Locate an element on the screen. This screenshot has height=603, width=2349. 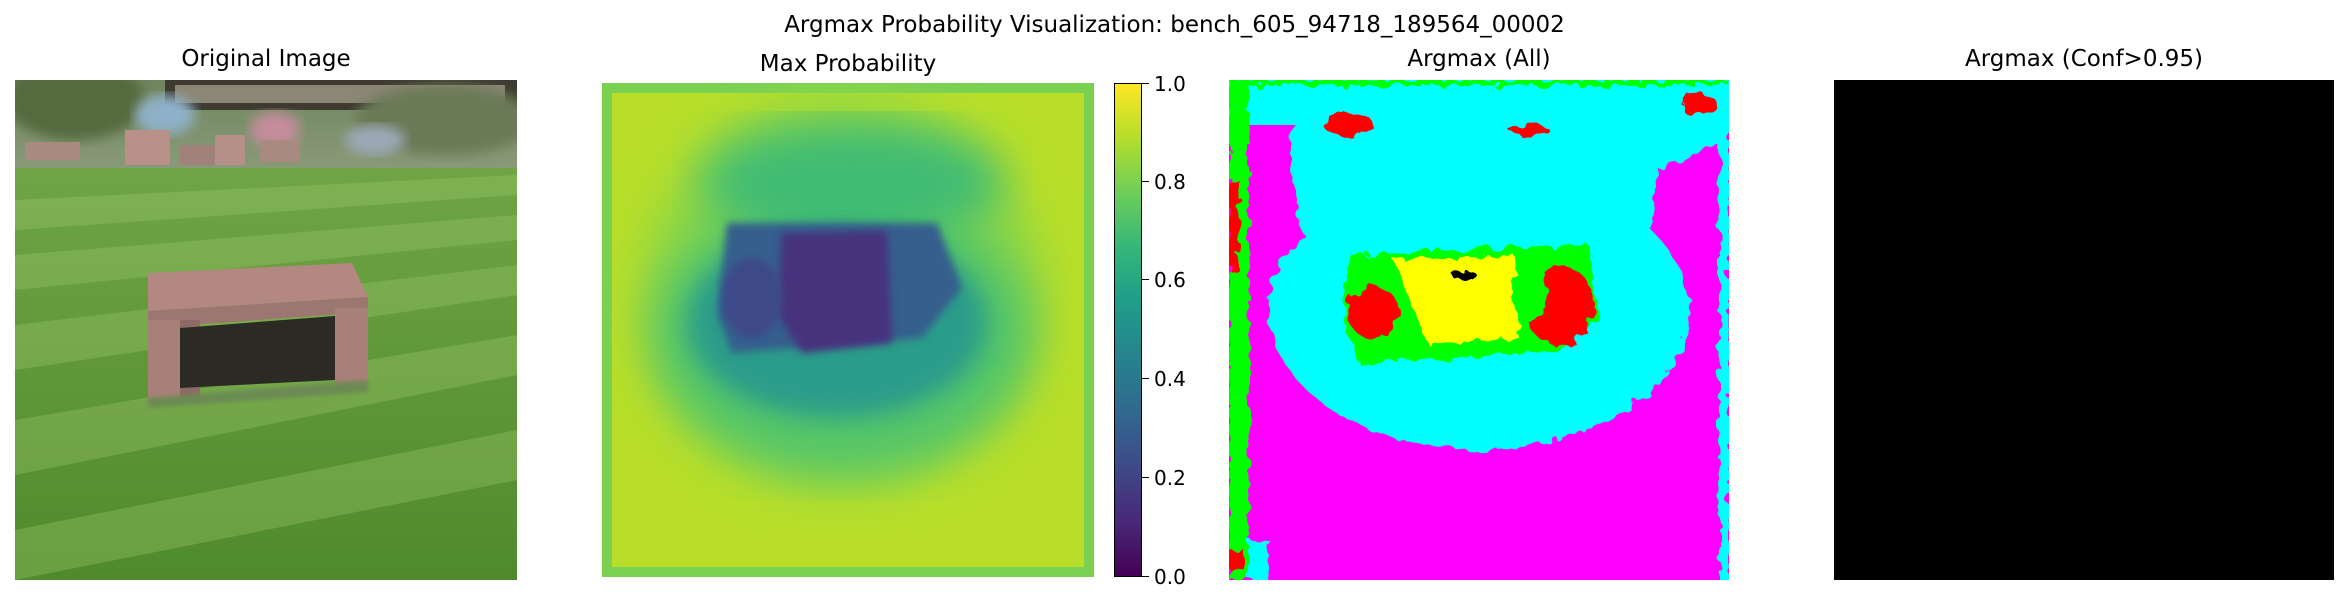
colorbar-tick-label: 0.6 is located at coordinates (1170, 280).